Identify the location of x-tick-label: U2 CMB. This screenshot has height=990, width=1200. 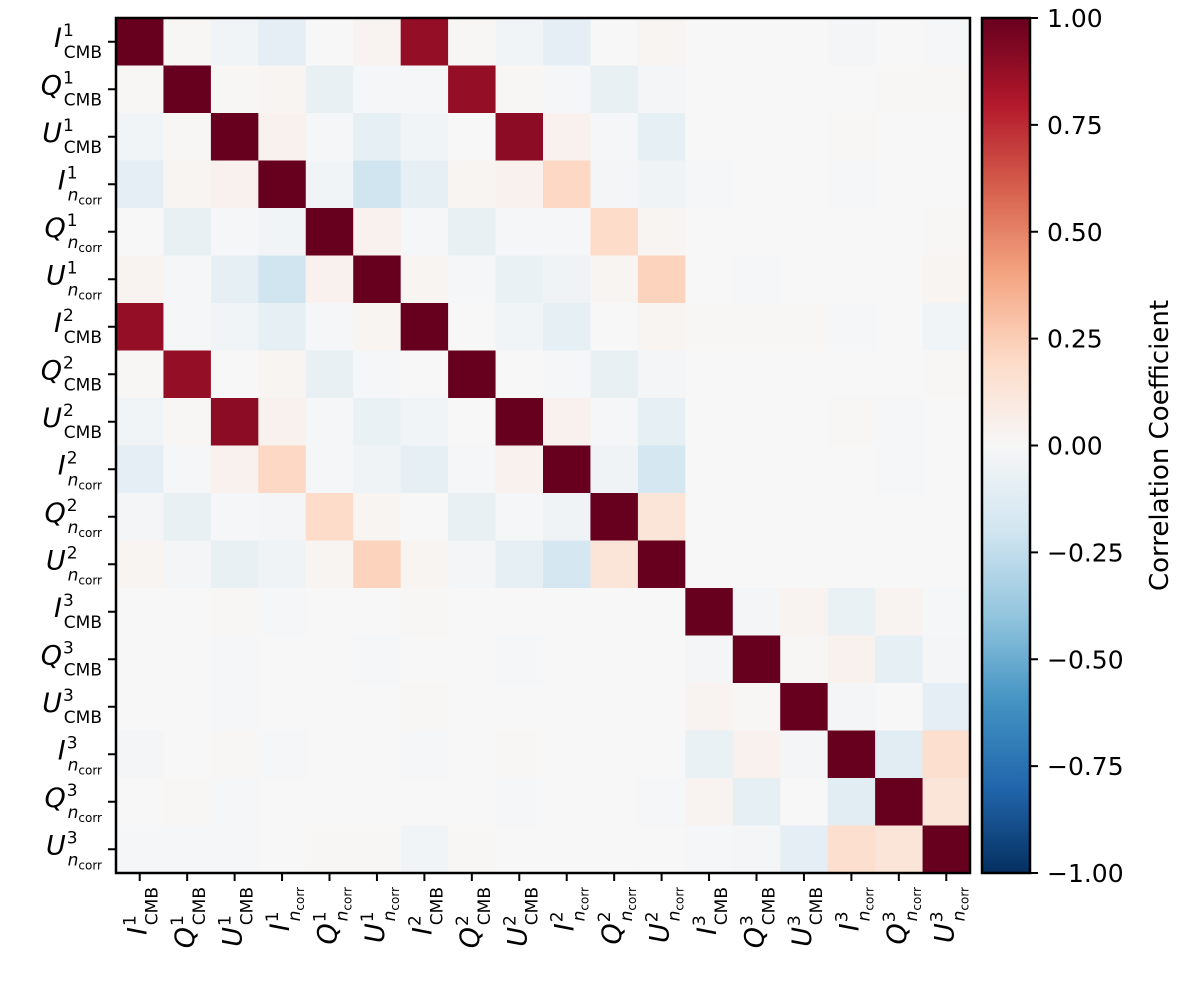
(521, 917).